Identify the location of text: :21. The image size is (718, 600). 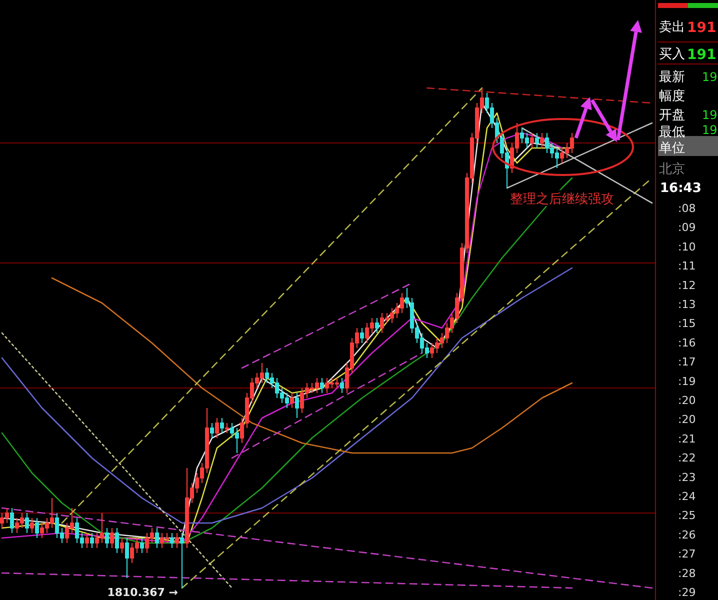
(687, 439).